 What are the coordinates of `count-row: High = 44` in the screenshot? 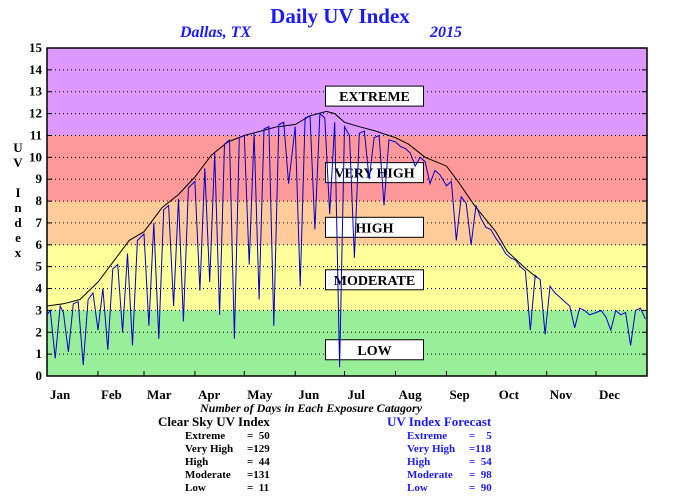 It's located at (227, 462).